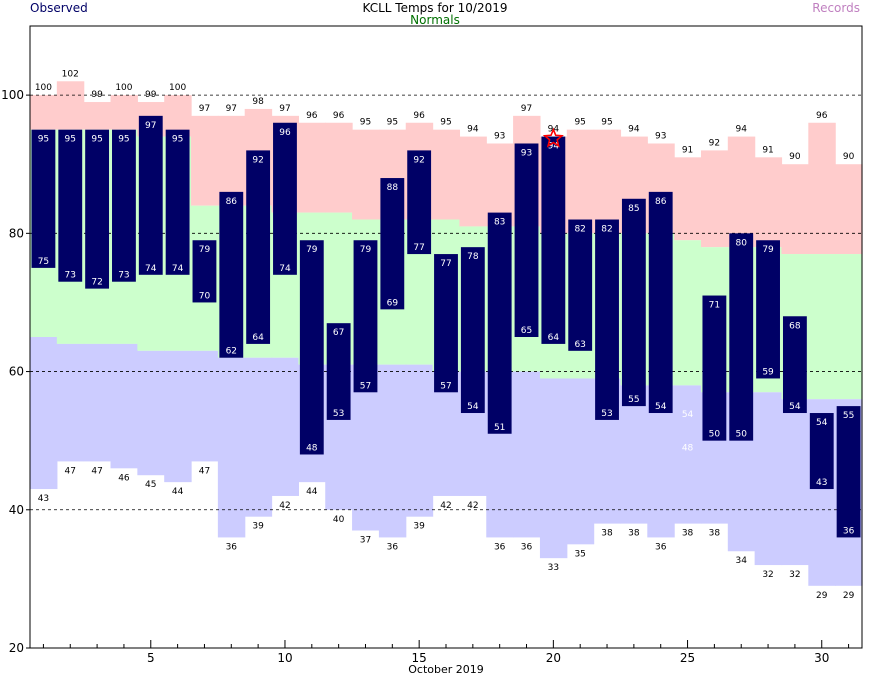  Describe the element at coordinates (365, 386) in the screenshot. I see `observed-low-label: 57` at that location.